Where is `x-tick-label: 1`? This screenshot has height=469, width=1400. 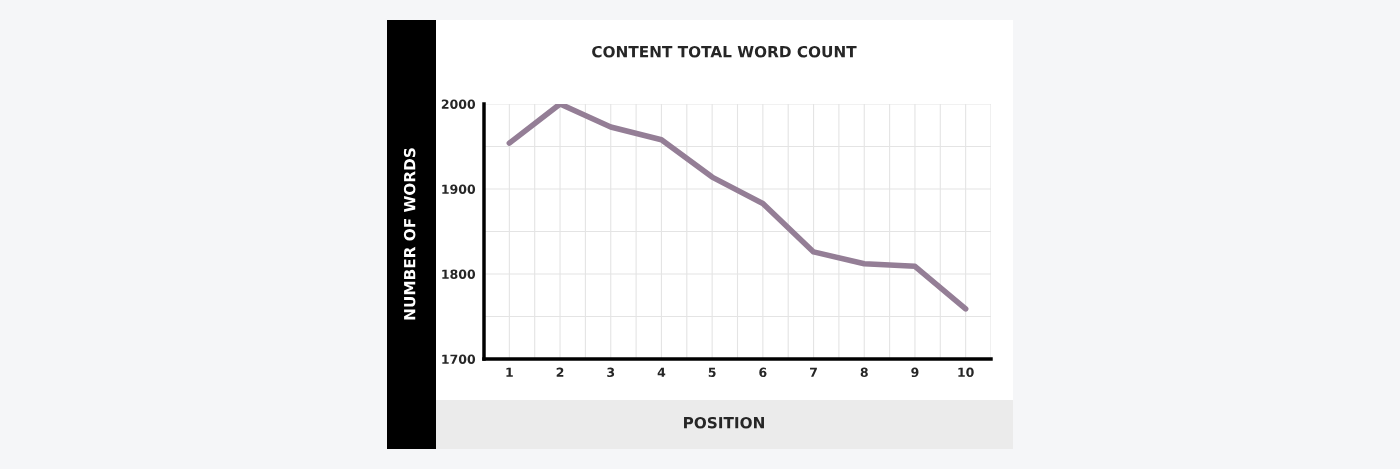 x-tick-label: 1 is located at coordinates (509, 372).